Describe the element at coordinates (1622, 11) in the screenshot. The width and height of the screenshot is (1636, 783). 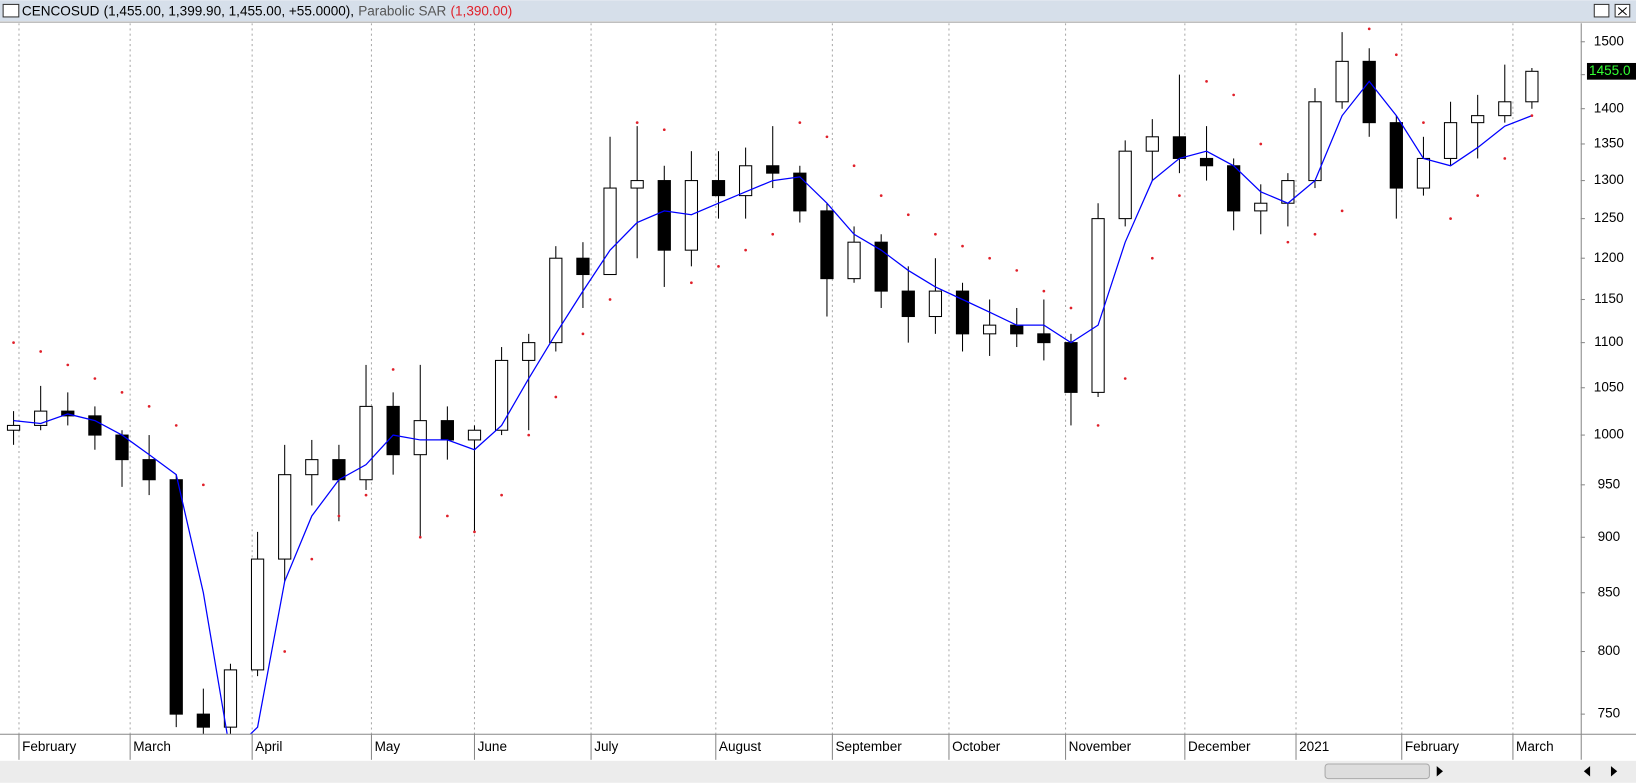
I see `close-icon` at that location.